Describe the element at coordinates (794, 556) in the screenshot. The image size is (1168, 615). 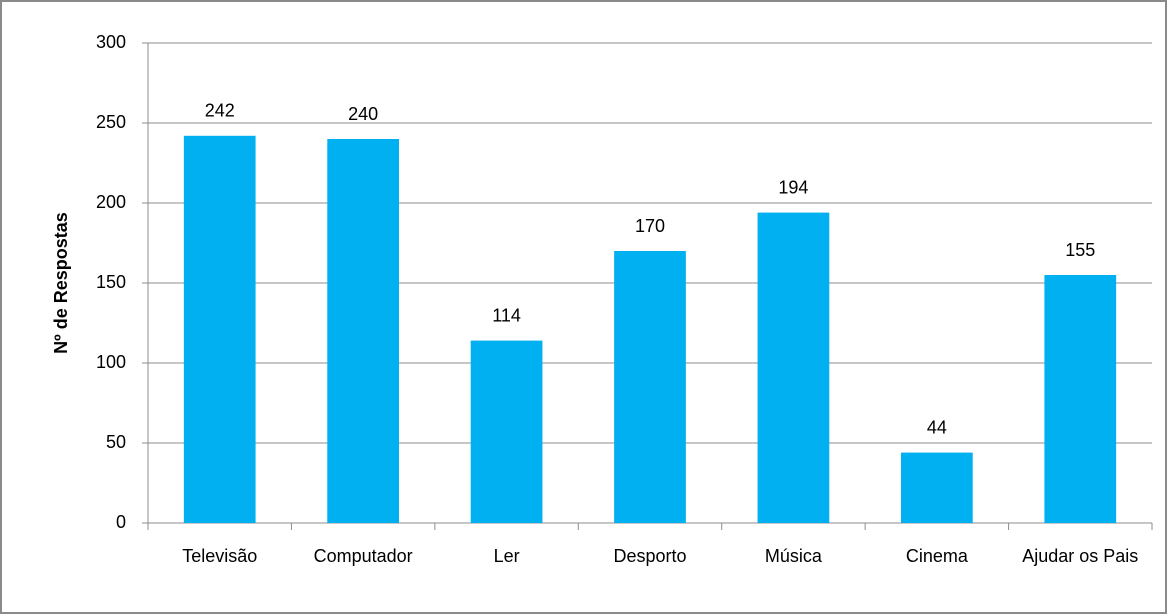
I see `x-tick-label: Música` at that location.